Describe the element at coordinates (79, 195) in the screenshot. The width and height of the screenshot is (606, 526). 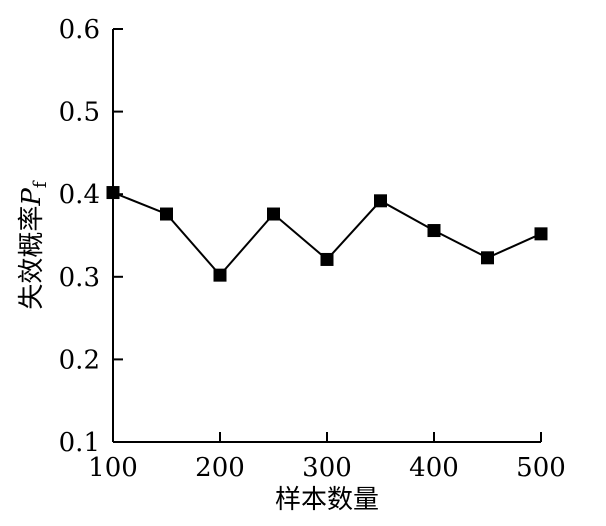
I see `y-tick-label: 0.4` at that location.